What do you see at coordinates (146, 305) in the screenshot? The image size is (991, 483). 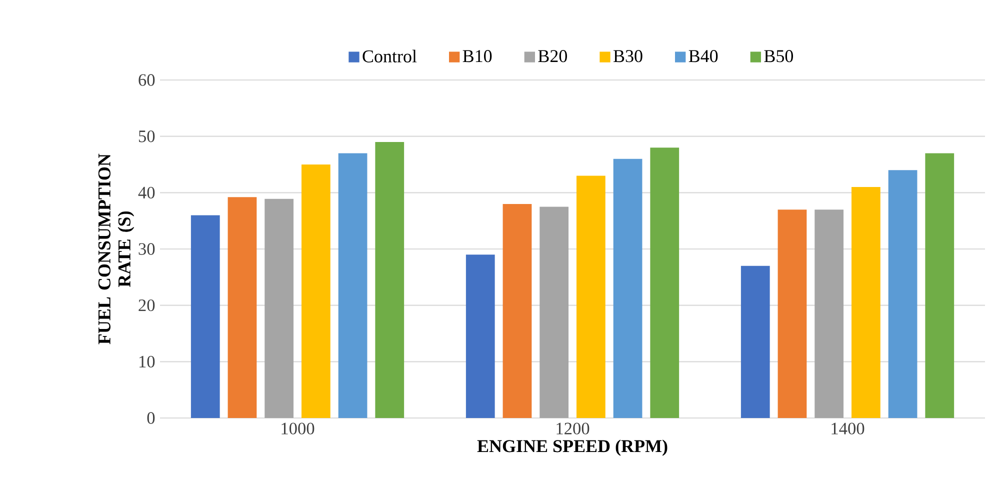 I see `y-tick-label: 20` at bounding box center [146, 305].